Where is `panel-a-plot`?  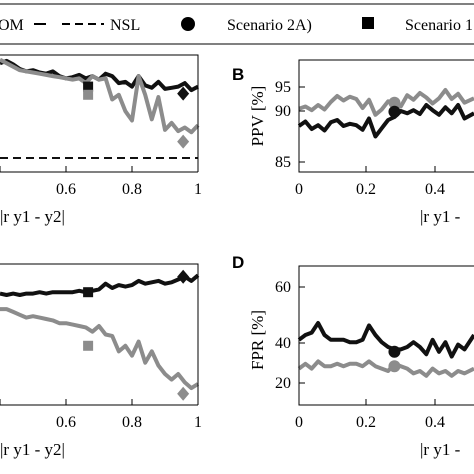 panel-a-plot is located at coordinates (100, 108).